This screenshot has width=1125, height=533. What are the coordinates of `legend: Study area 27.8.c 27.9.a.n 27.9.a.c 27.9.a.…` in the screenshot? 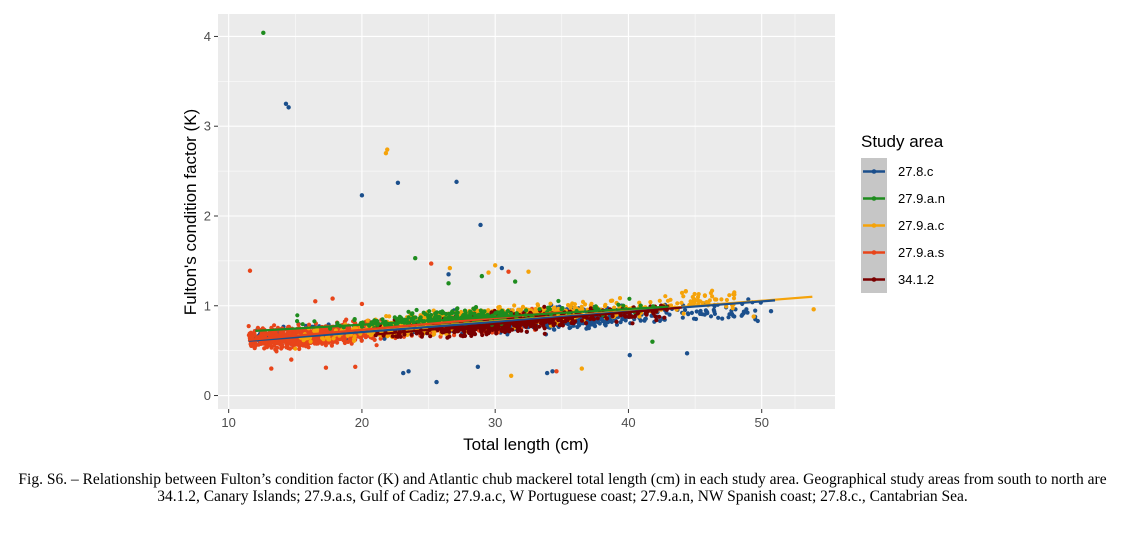 It's located at (903, 212).